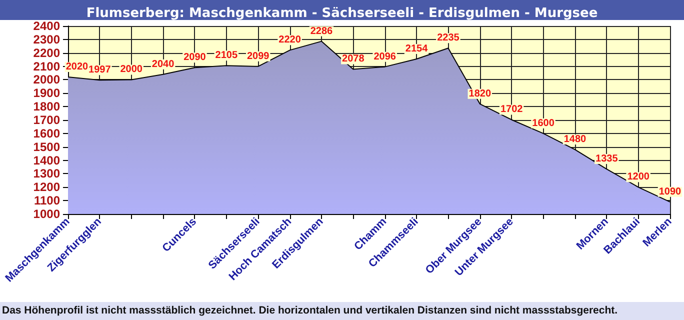 This screenshot has height=320, width=684. What do you see at coordinates (46, 160) in the screenshot?
I see `y-tick-label: 1400` at bounding box center [46, 160].